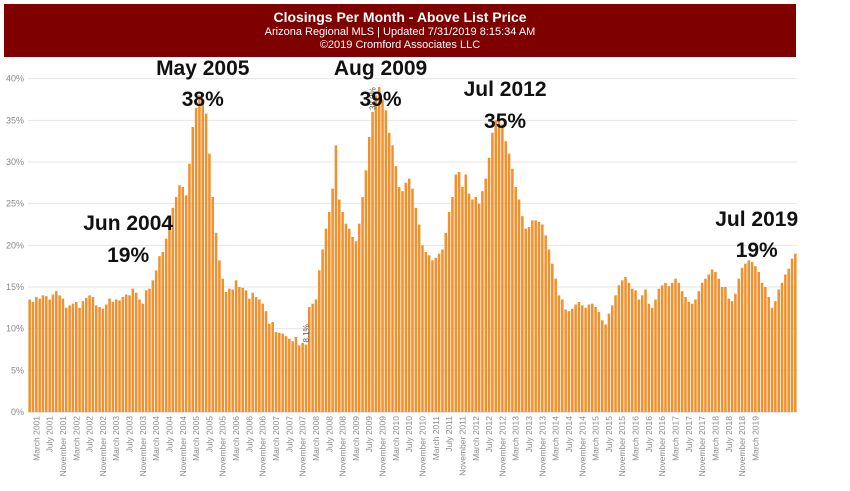 This screenshot has height=491, width=850. Describe the element at coordinates (143, 446) in the screenshot. I see `x-tick-label: November 2003` at that location.